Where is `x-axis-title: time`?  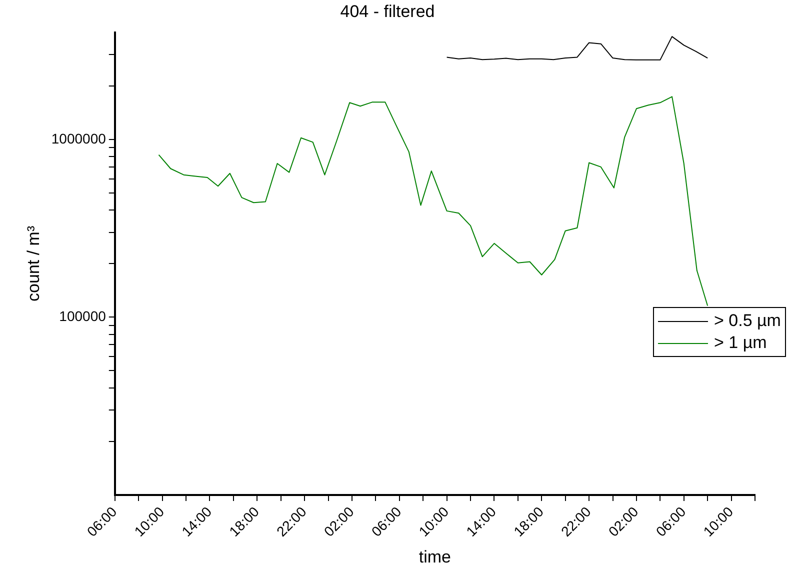
x-axis-title: time is located at coordinates (435, 556).